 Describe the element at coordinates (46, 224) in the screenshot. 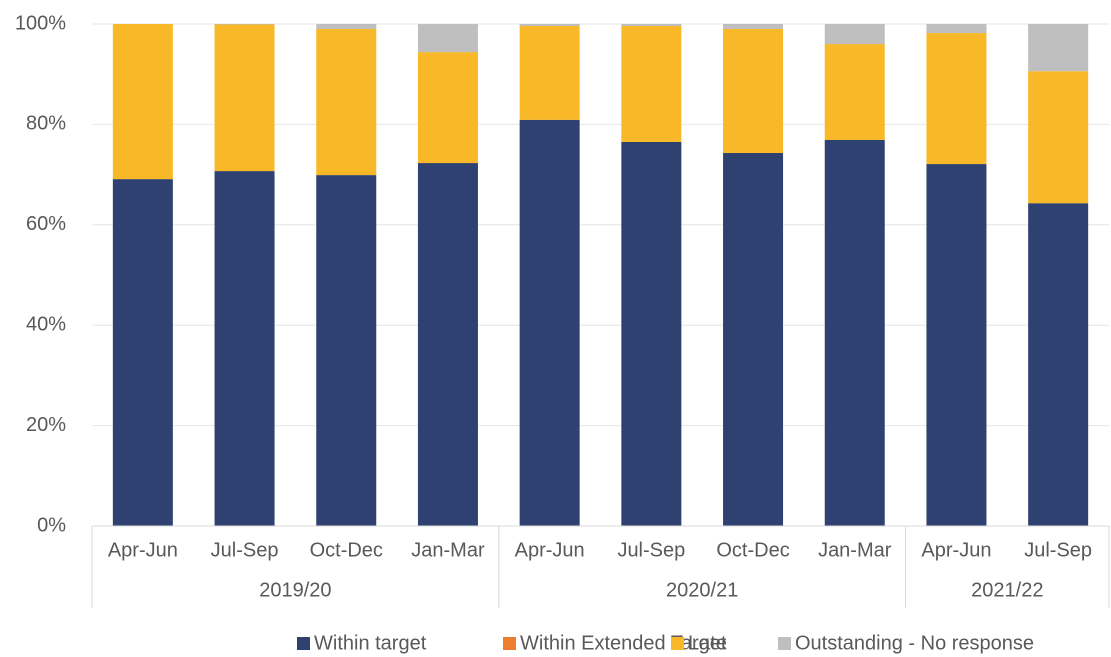

I see `y-tick-label: 60%` at that location.